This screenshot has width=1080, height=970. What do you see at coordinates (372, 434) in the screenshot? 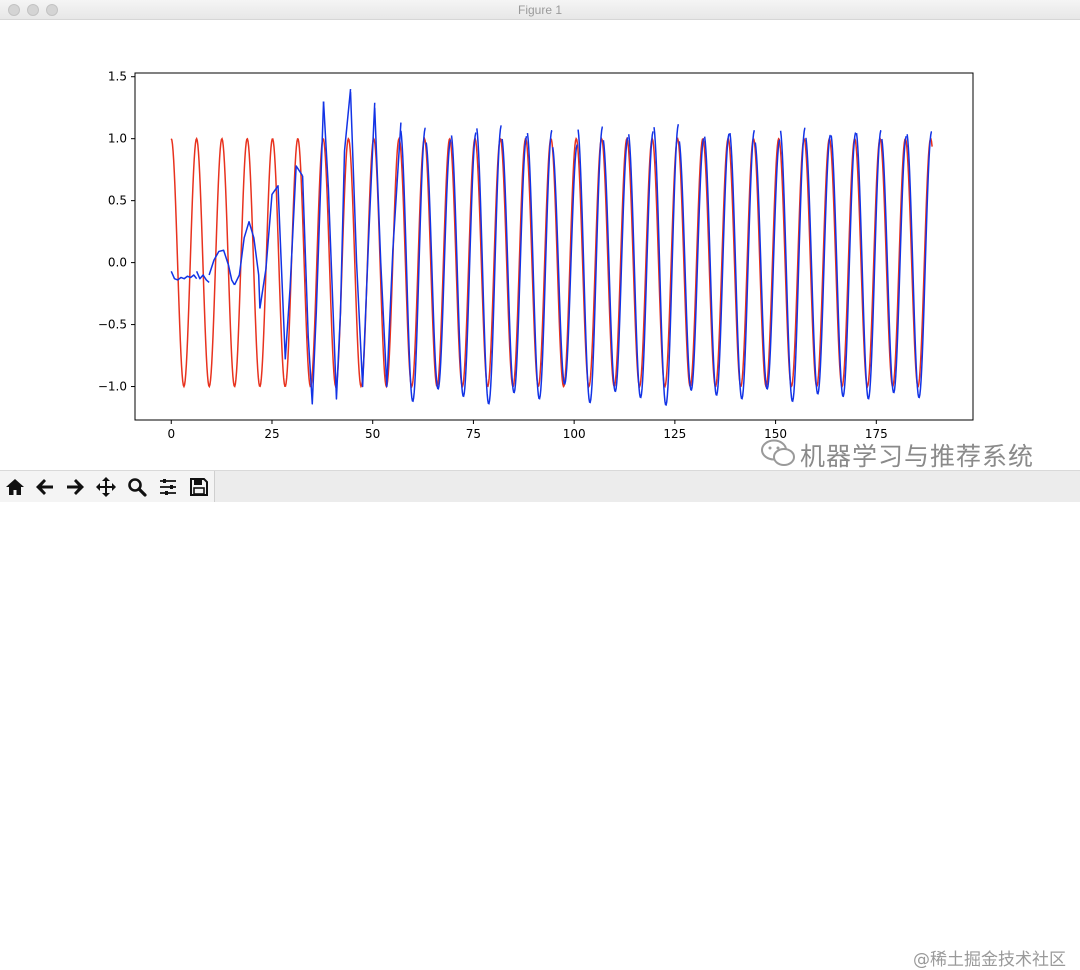
I see `x-tick-label: 50` at bounding box center [372, 434].